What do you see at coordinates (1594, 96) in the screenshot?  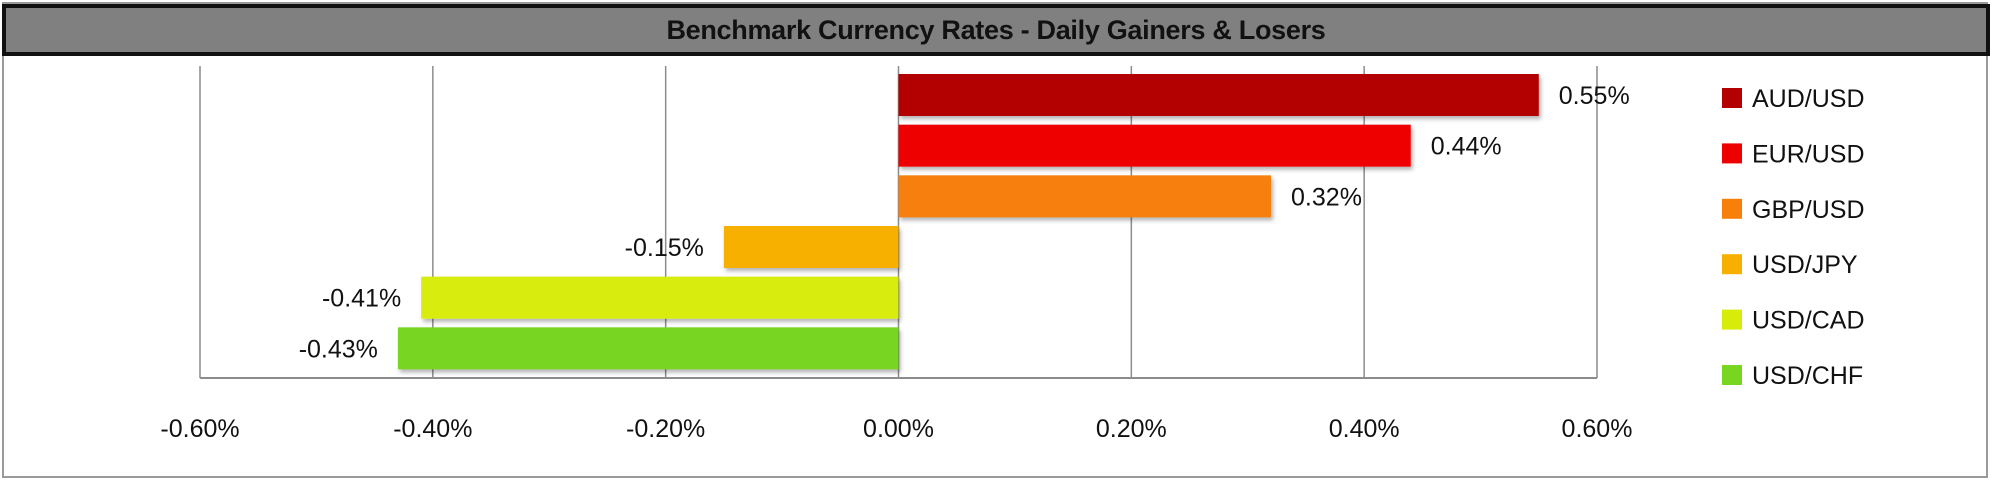 I see `data-label: 0.55%` at bounding box center [1594, 96].